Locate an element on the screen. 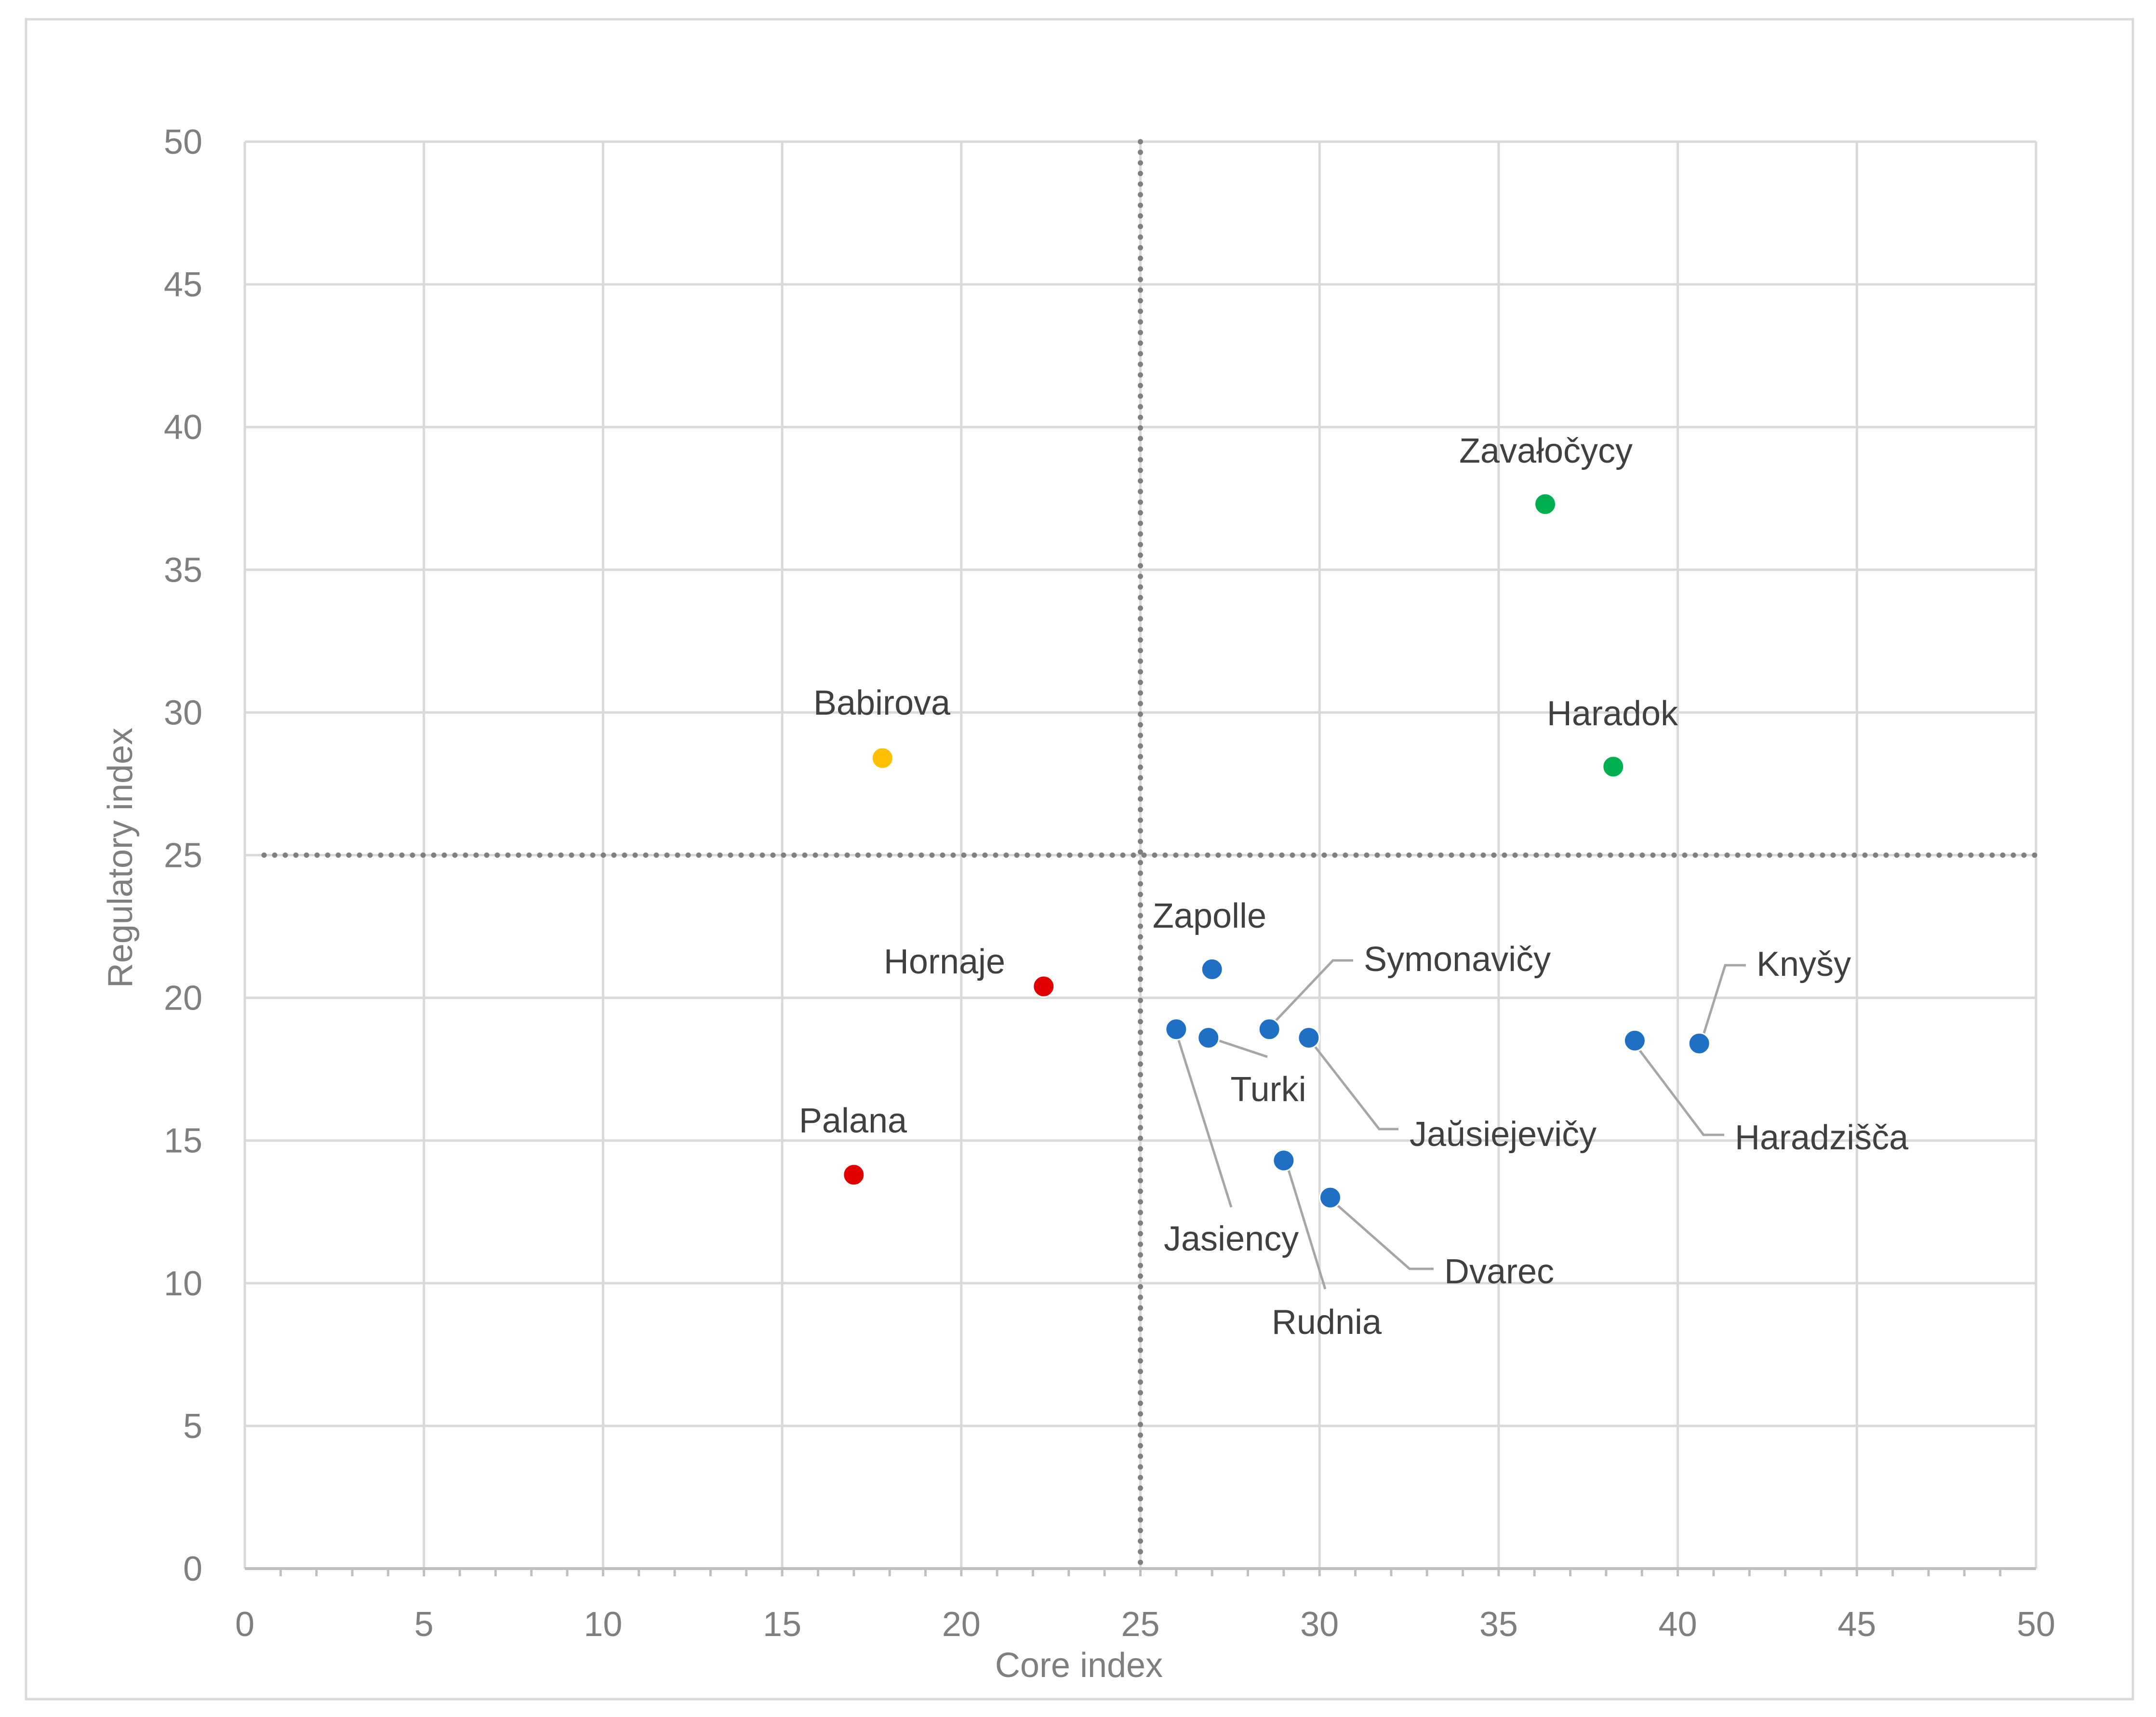 The width and height of the screenshot is (2156, 1717). x-tick-label: 45 is located at coordinates (1856, 1624).